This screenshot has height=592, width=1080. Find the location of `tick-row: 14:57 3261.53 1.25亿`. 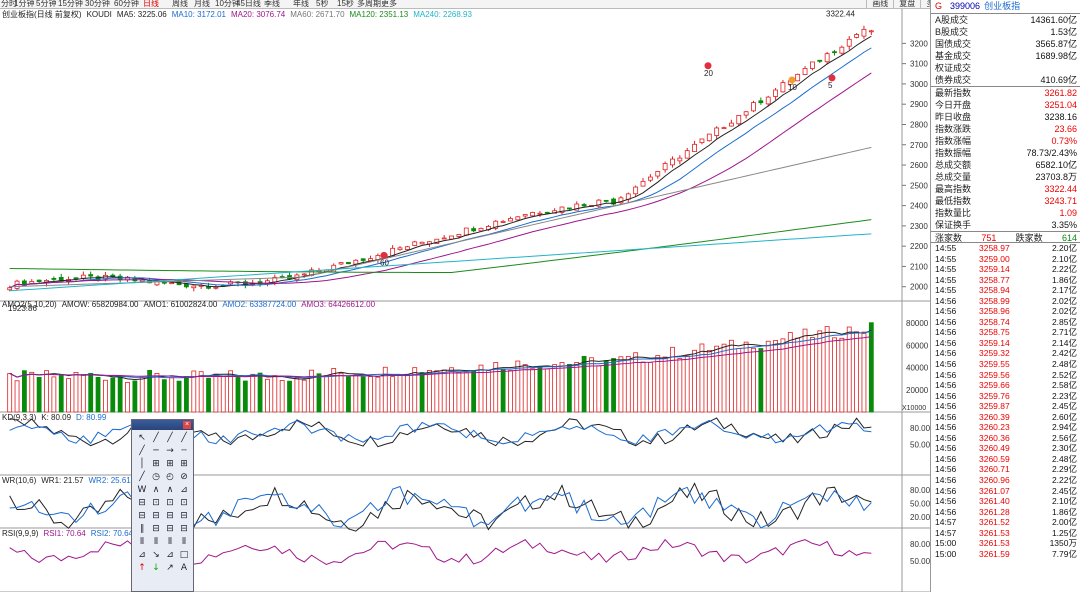

tick-row: 14:57 3261.53 1.25亿 is located at coordinates (1005, 533).